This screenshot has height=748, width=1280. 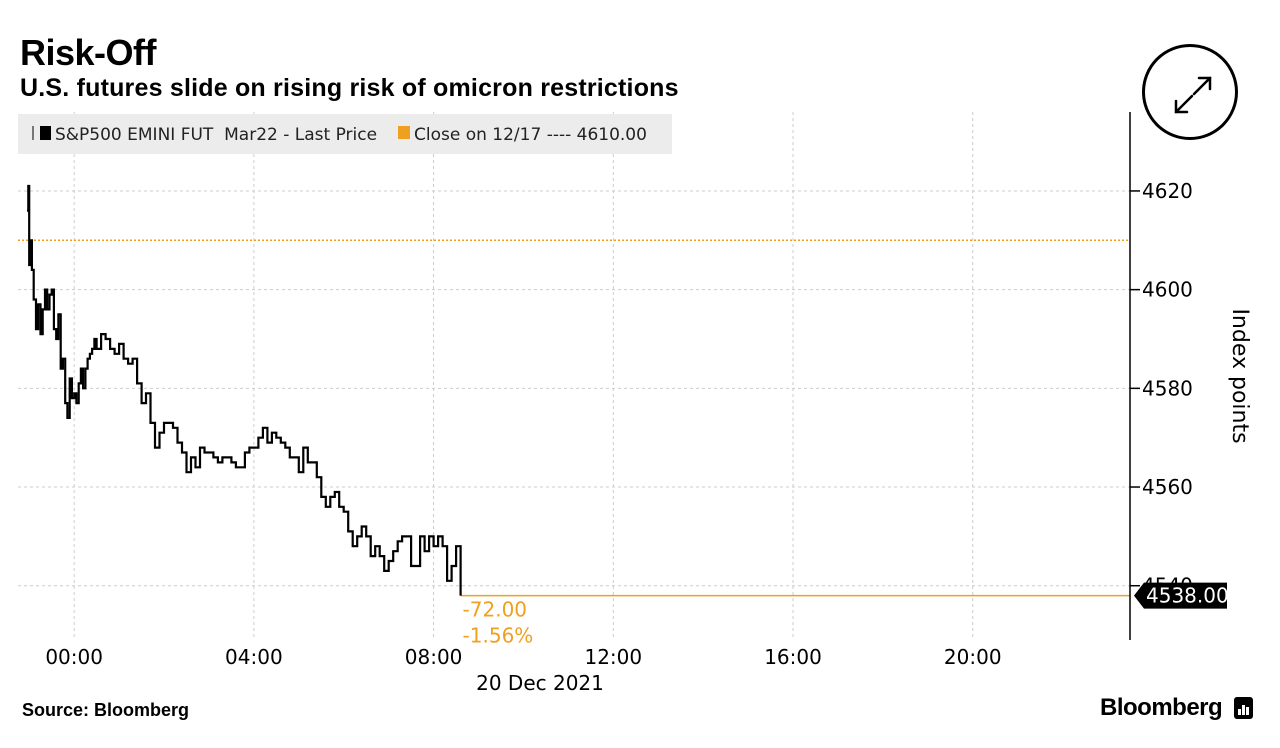 What do you see at coordinates (254, 657) in the screenshot?
I see `x-tick-label: 04:00` at bounding box center [254, 657].